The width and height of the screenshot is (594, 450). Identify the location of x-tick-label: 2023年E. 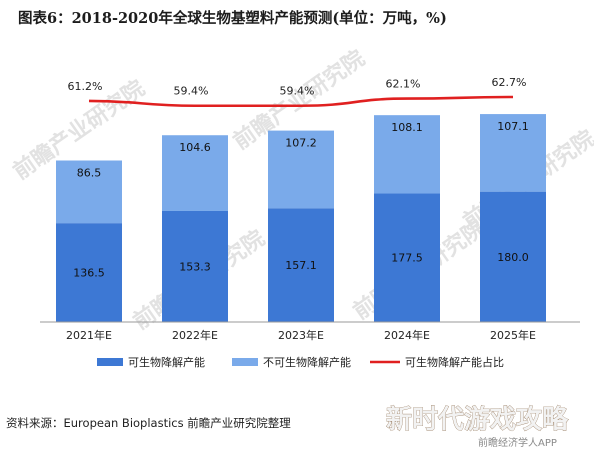
(301, 335).